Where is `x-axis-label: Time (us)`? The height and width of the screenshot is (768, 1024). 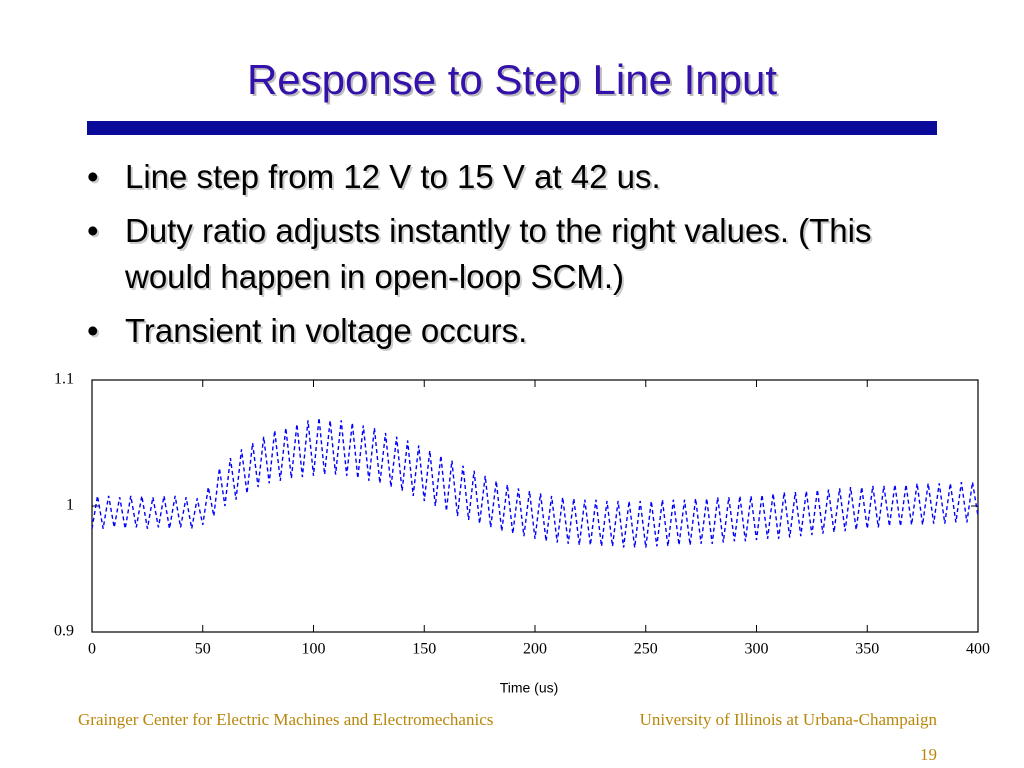 x-axis-label: Time (us) is located at coordinates (529, 688).